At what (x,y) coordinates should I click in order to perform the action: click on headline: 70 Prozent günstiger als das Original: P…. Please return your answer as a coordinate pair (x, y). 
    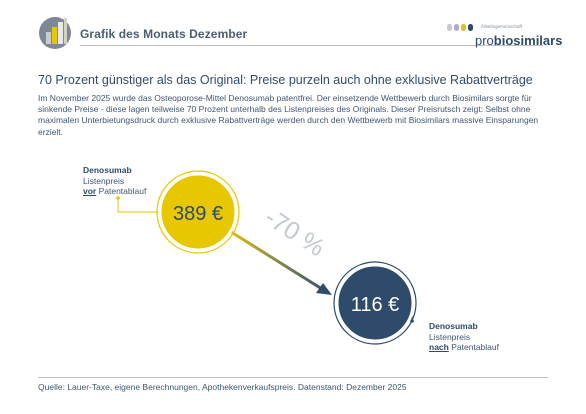
    Looking at the image, I should click on (285, 80).